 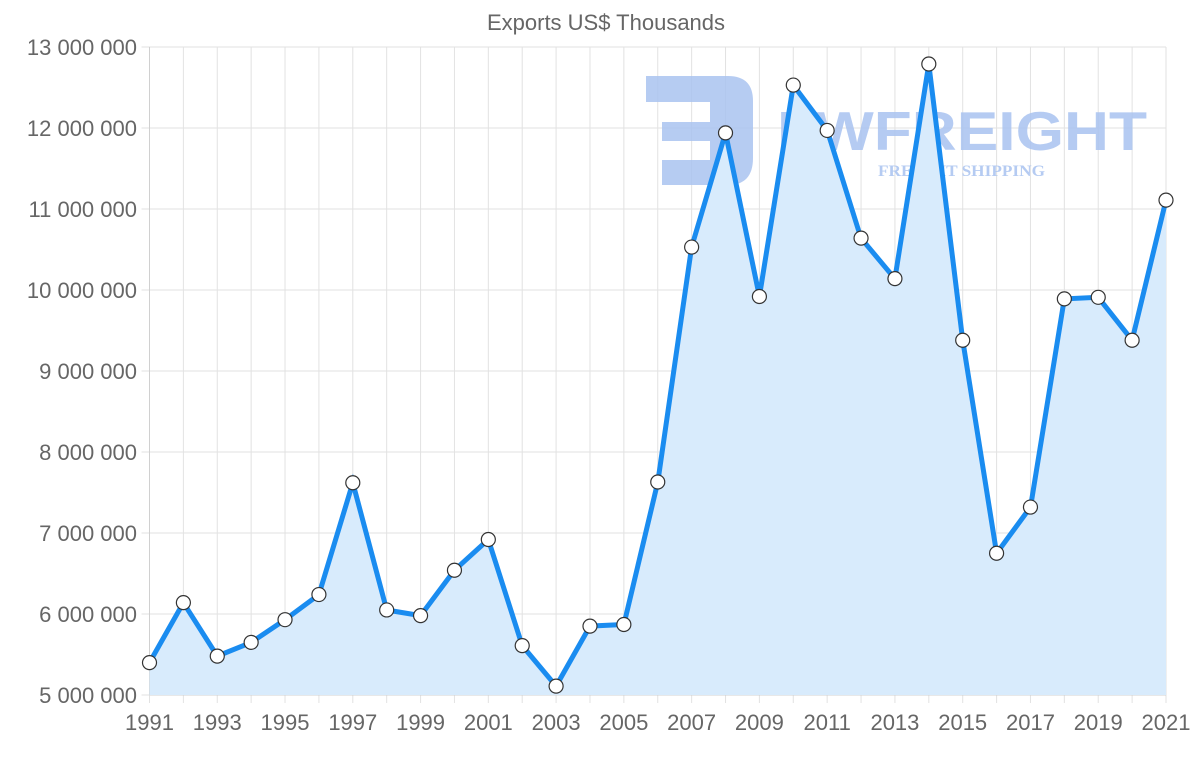 What do you see at coordinates (217, 722) in the screenshot?
I see `x-tick-label: 1993` at bounding box center [217, 722].